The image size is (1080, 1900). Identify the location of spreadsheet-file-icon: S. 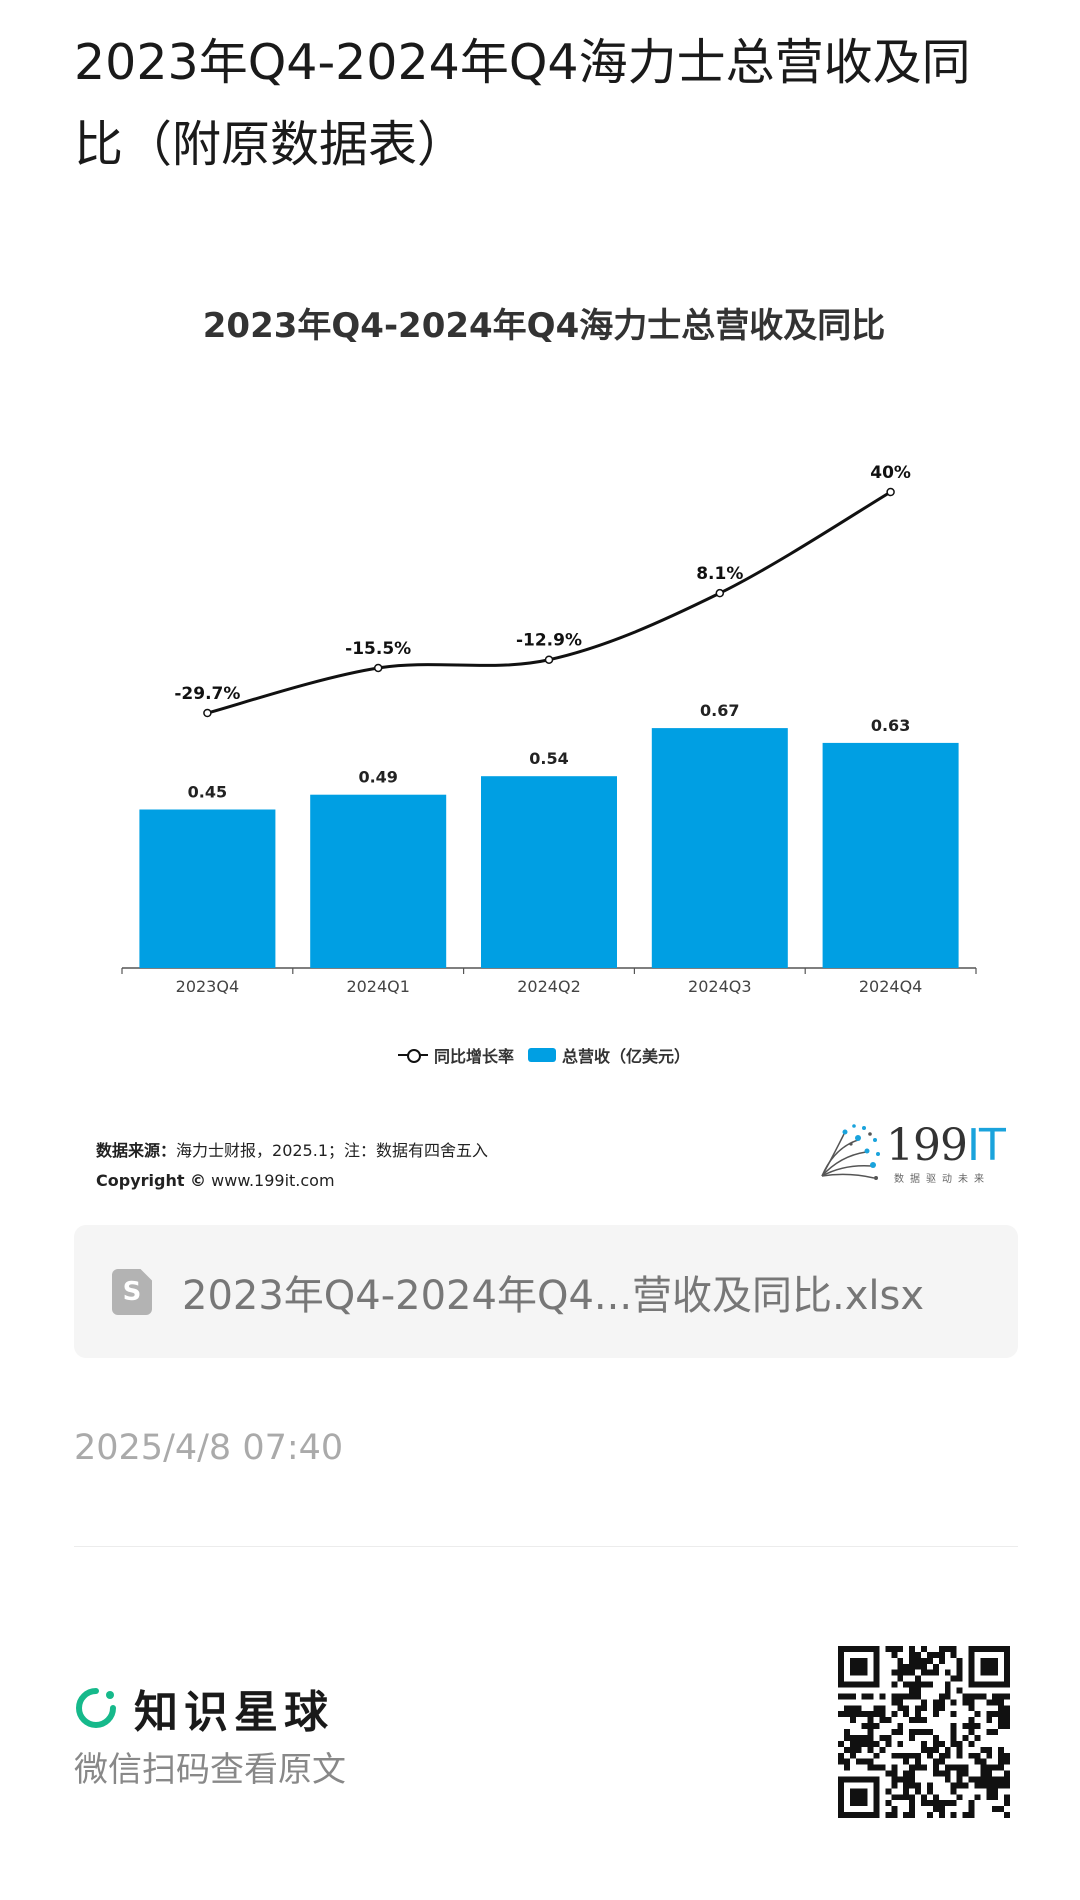
(132, 1291).